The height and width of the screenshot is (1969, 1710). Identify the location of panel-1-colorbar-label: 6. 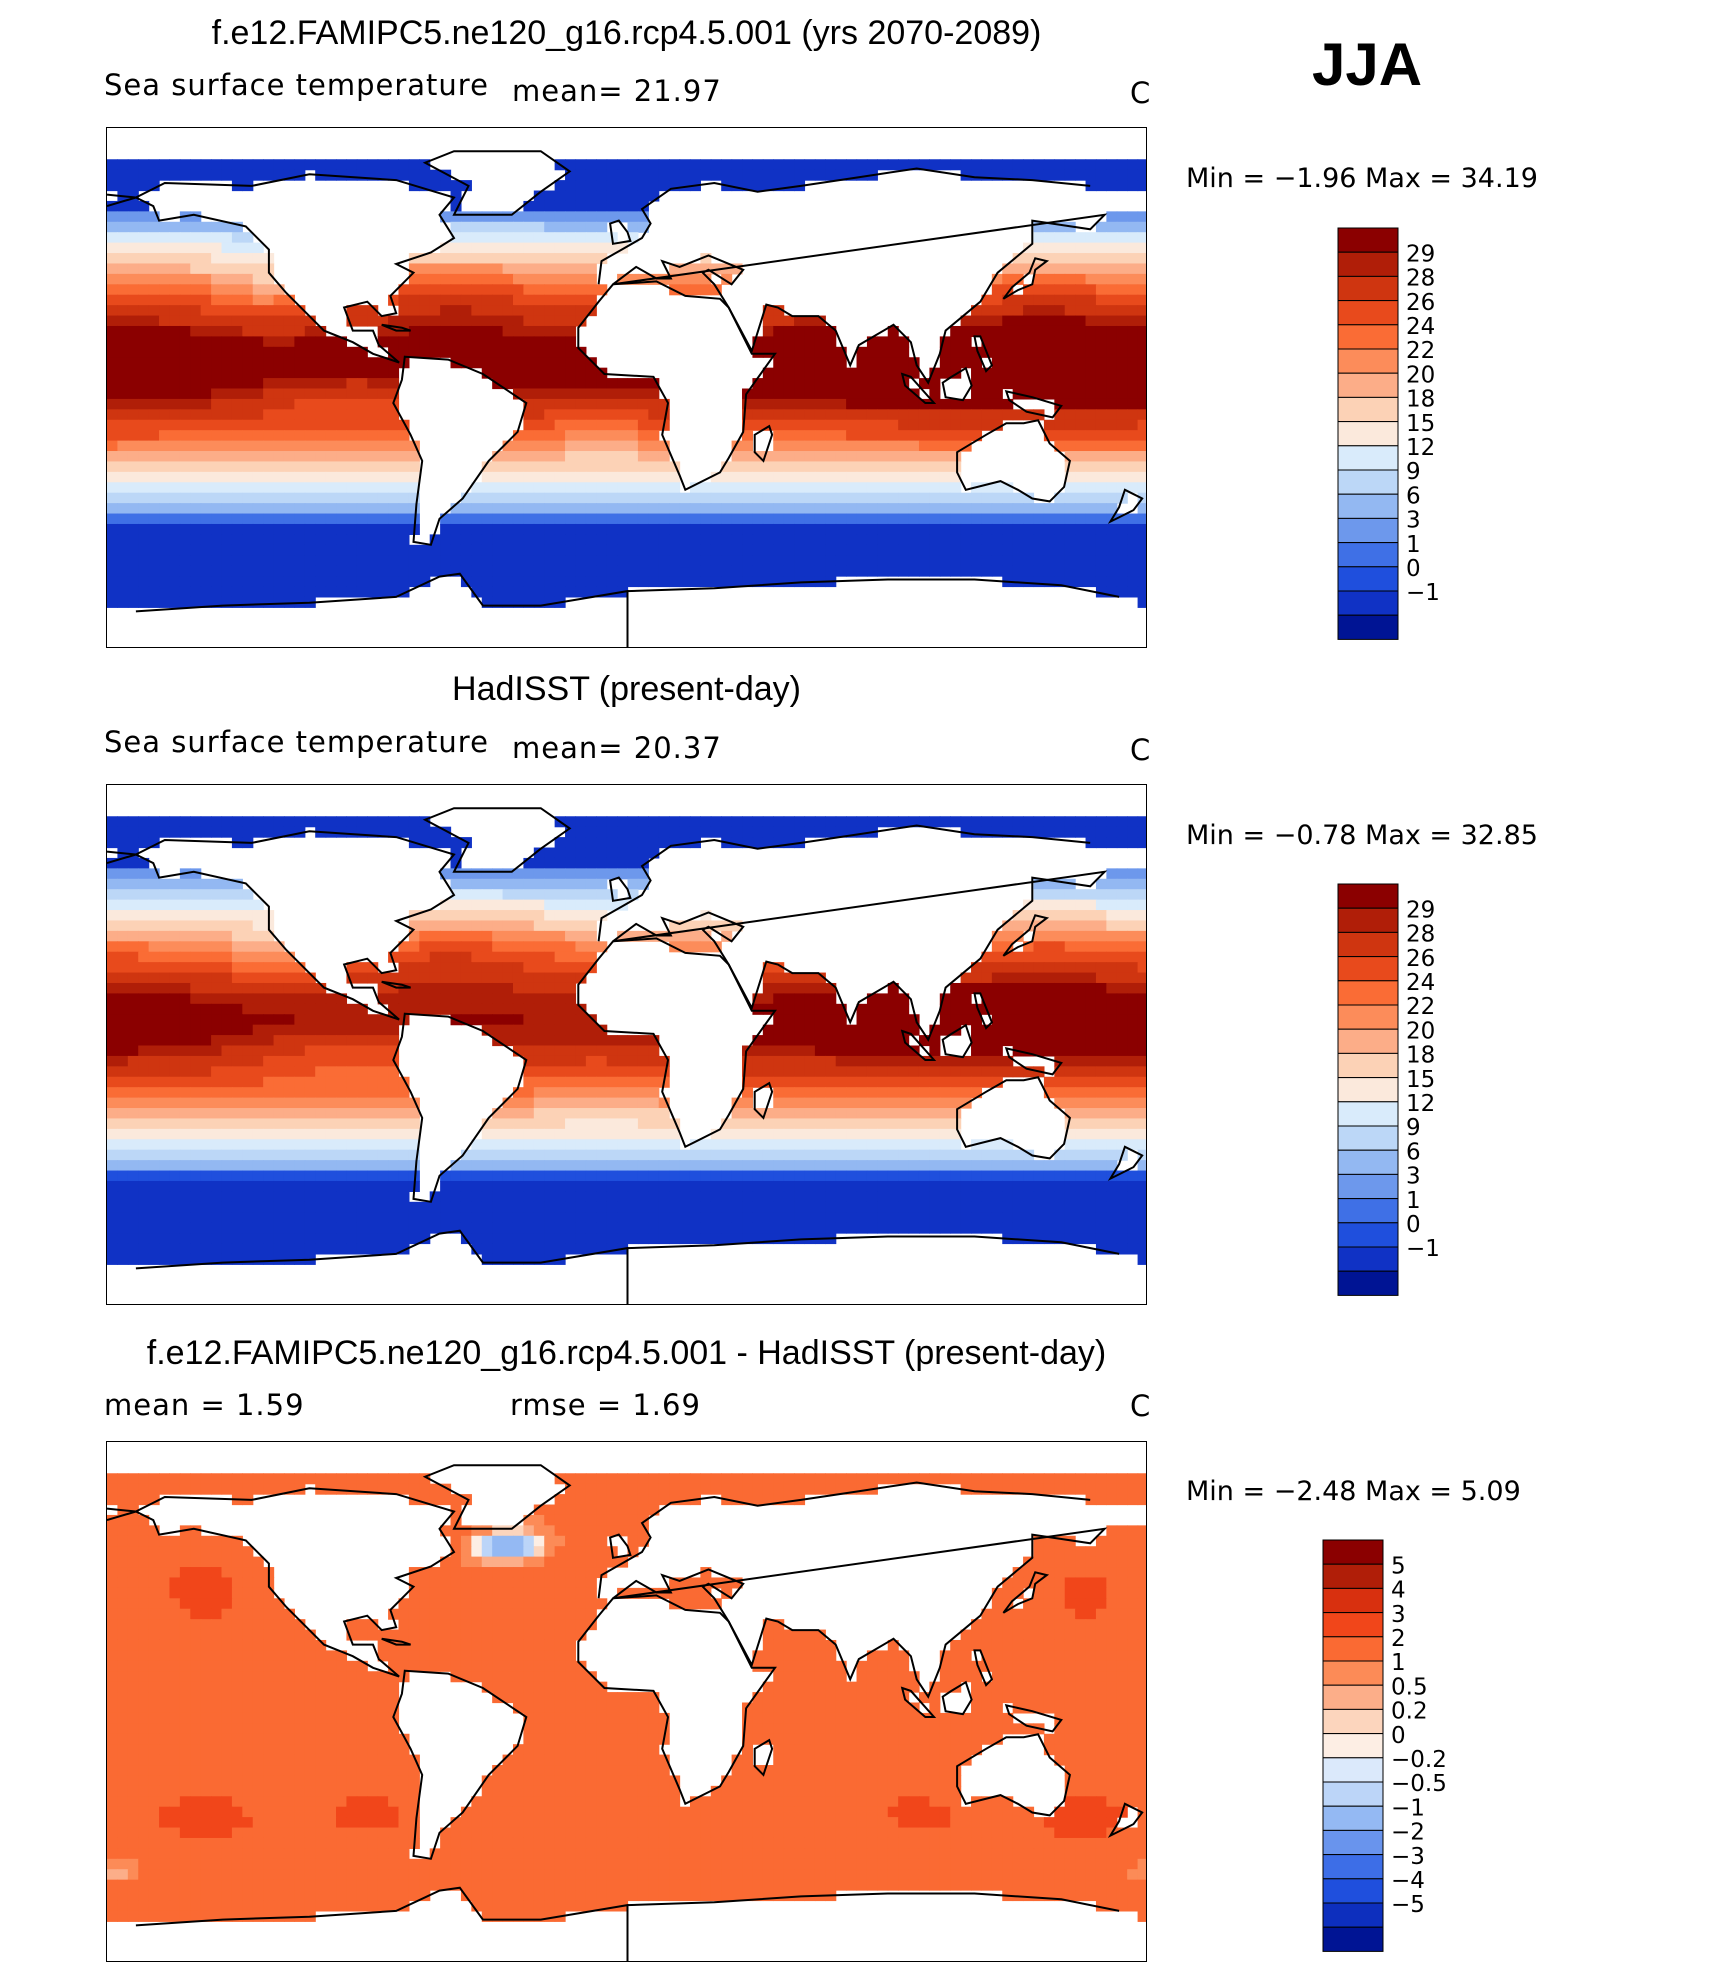
(1413, 496).